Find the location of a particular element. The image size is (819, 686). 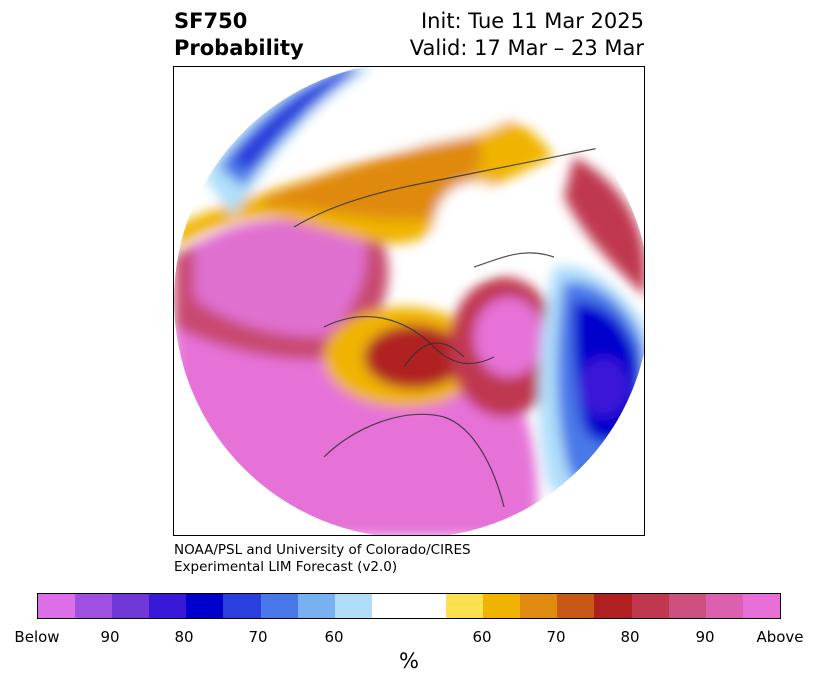

colorbar is located at coordinates (409, 606).